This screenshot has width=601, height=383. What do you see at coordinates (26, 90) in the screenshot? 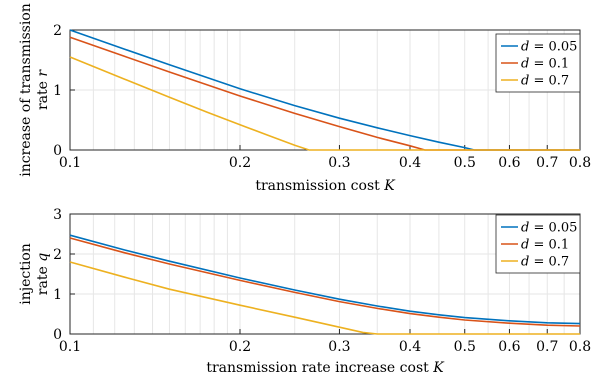
I see `y-axis-label-line1: increase of transmission` at bounding box center [26, 90].